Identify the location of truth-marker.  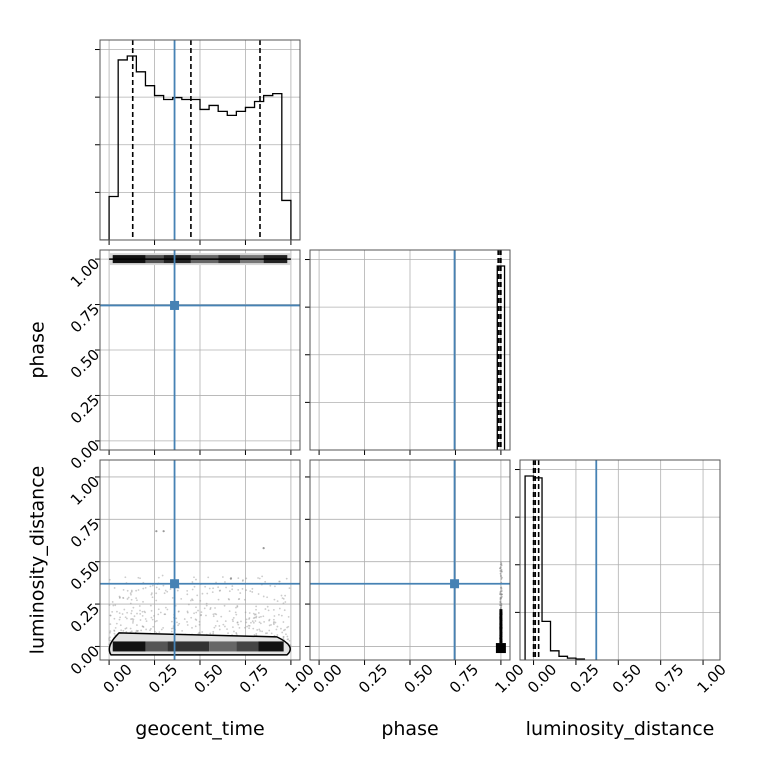
(455, 584).